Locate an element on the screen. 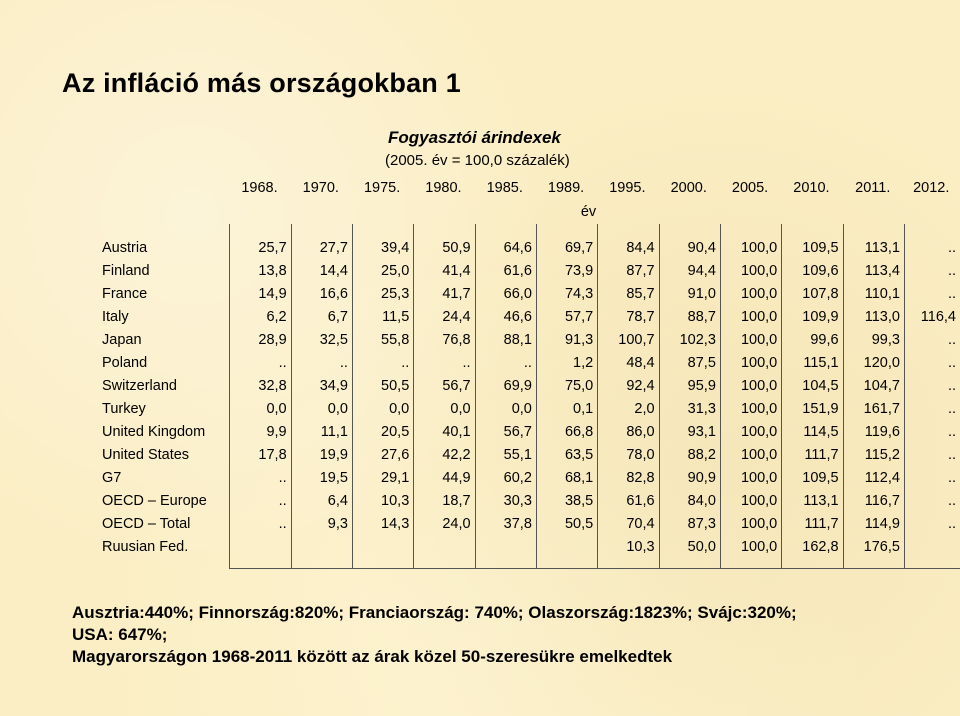 This screenshot has width=960, height=716. cpi-cell: 14,4 is located at coordinates (321, 271).